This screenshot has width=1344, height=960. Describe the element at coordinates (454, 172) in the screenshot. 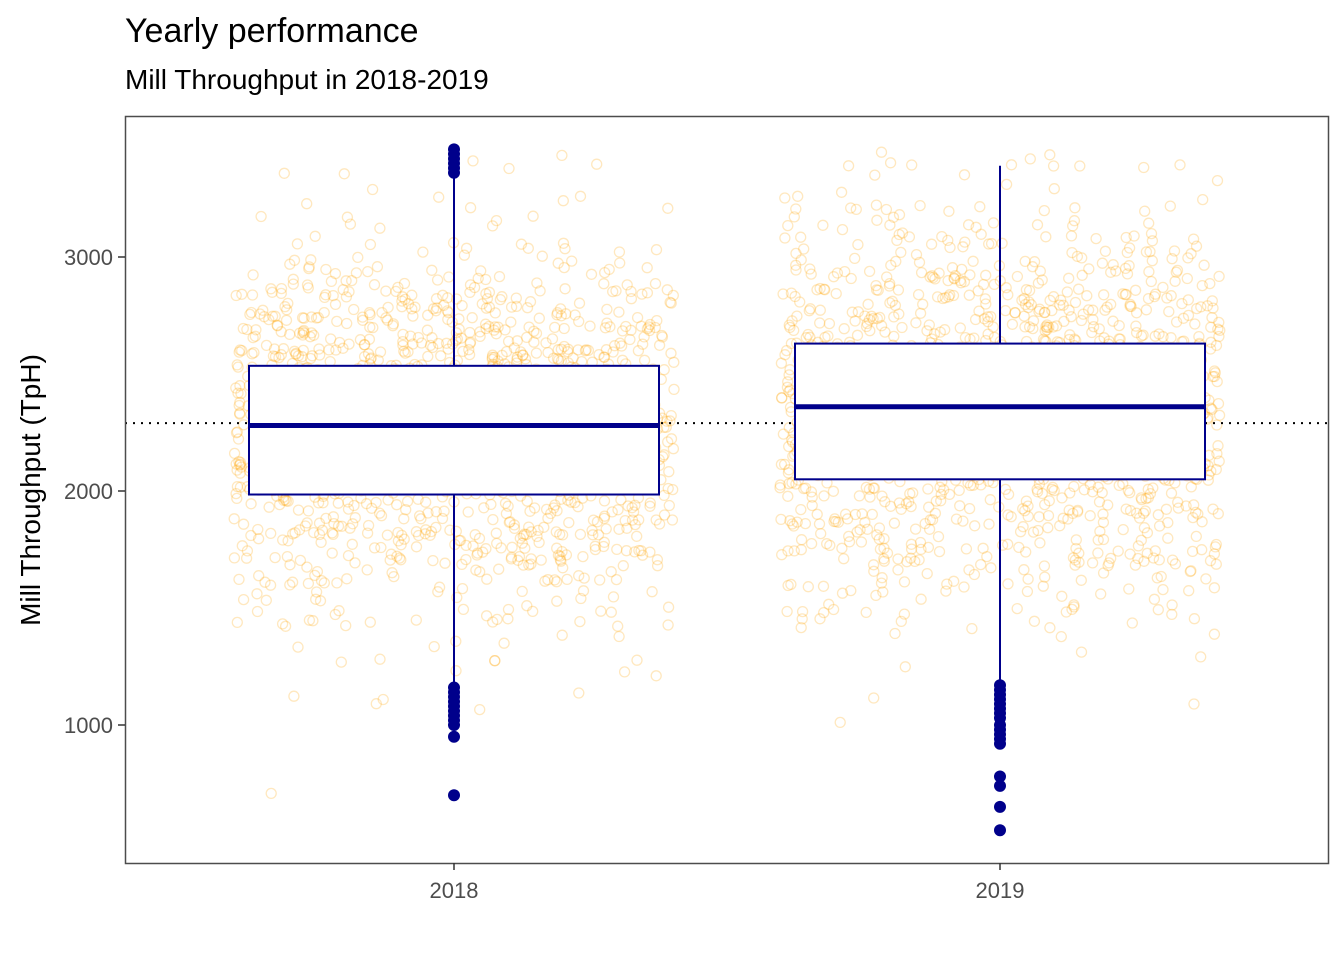

I see `outlier-point` at that location.